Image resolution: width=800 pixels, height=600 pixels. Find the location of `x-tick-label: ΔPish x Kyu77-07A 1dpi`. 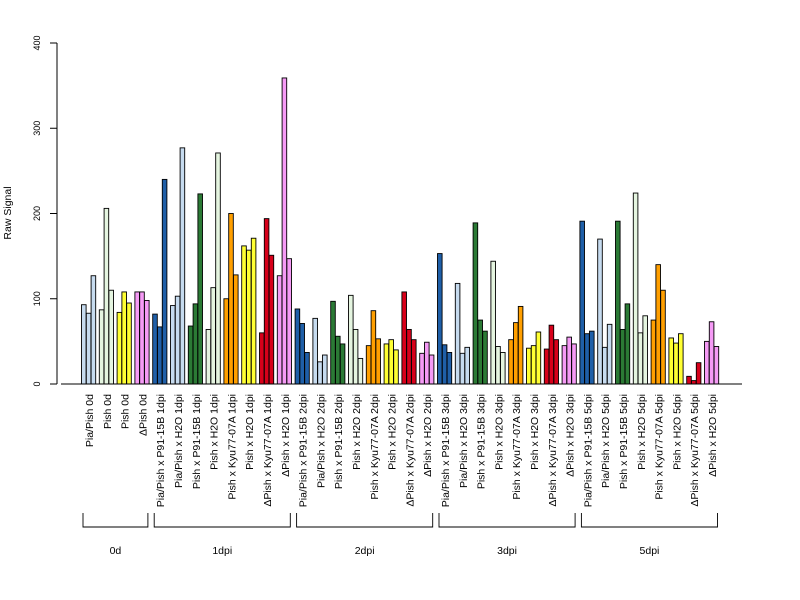

x-tick-label: ΔPish x Kyu77-07A 1dpi is located at coordinates (268, 450).